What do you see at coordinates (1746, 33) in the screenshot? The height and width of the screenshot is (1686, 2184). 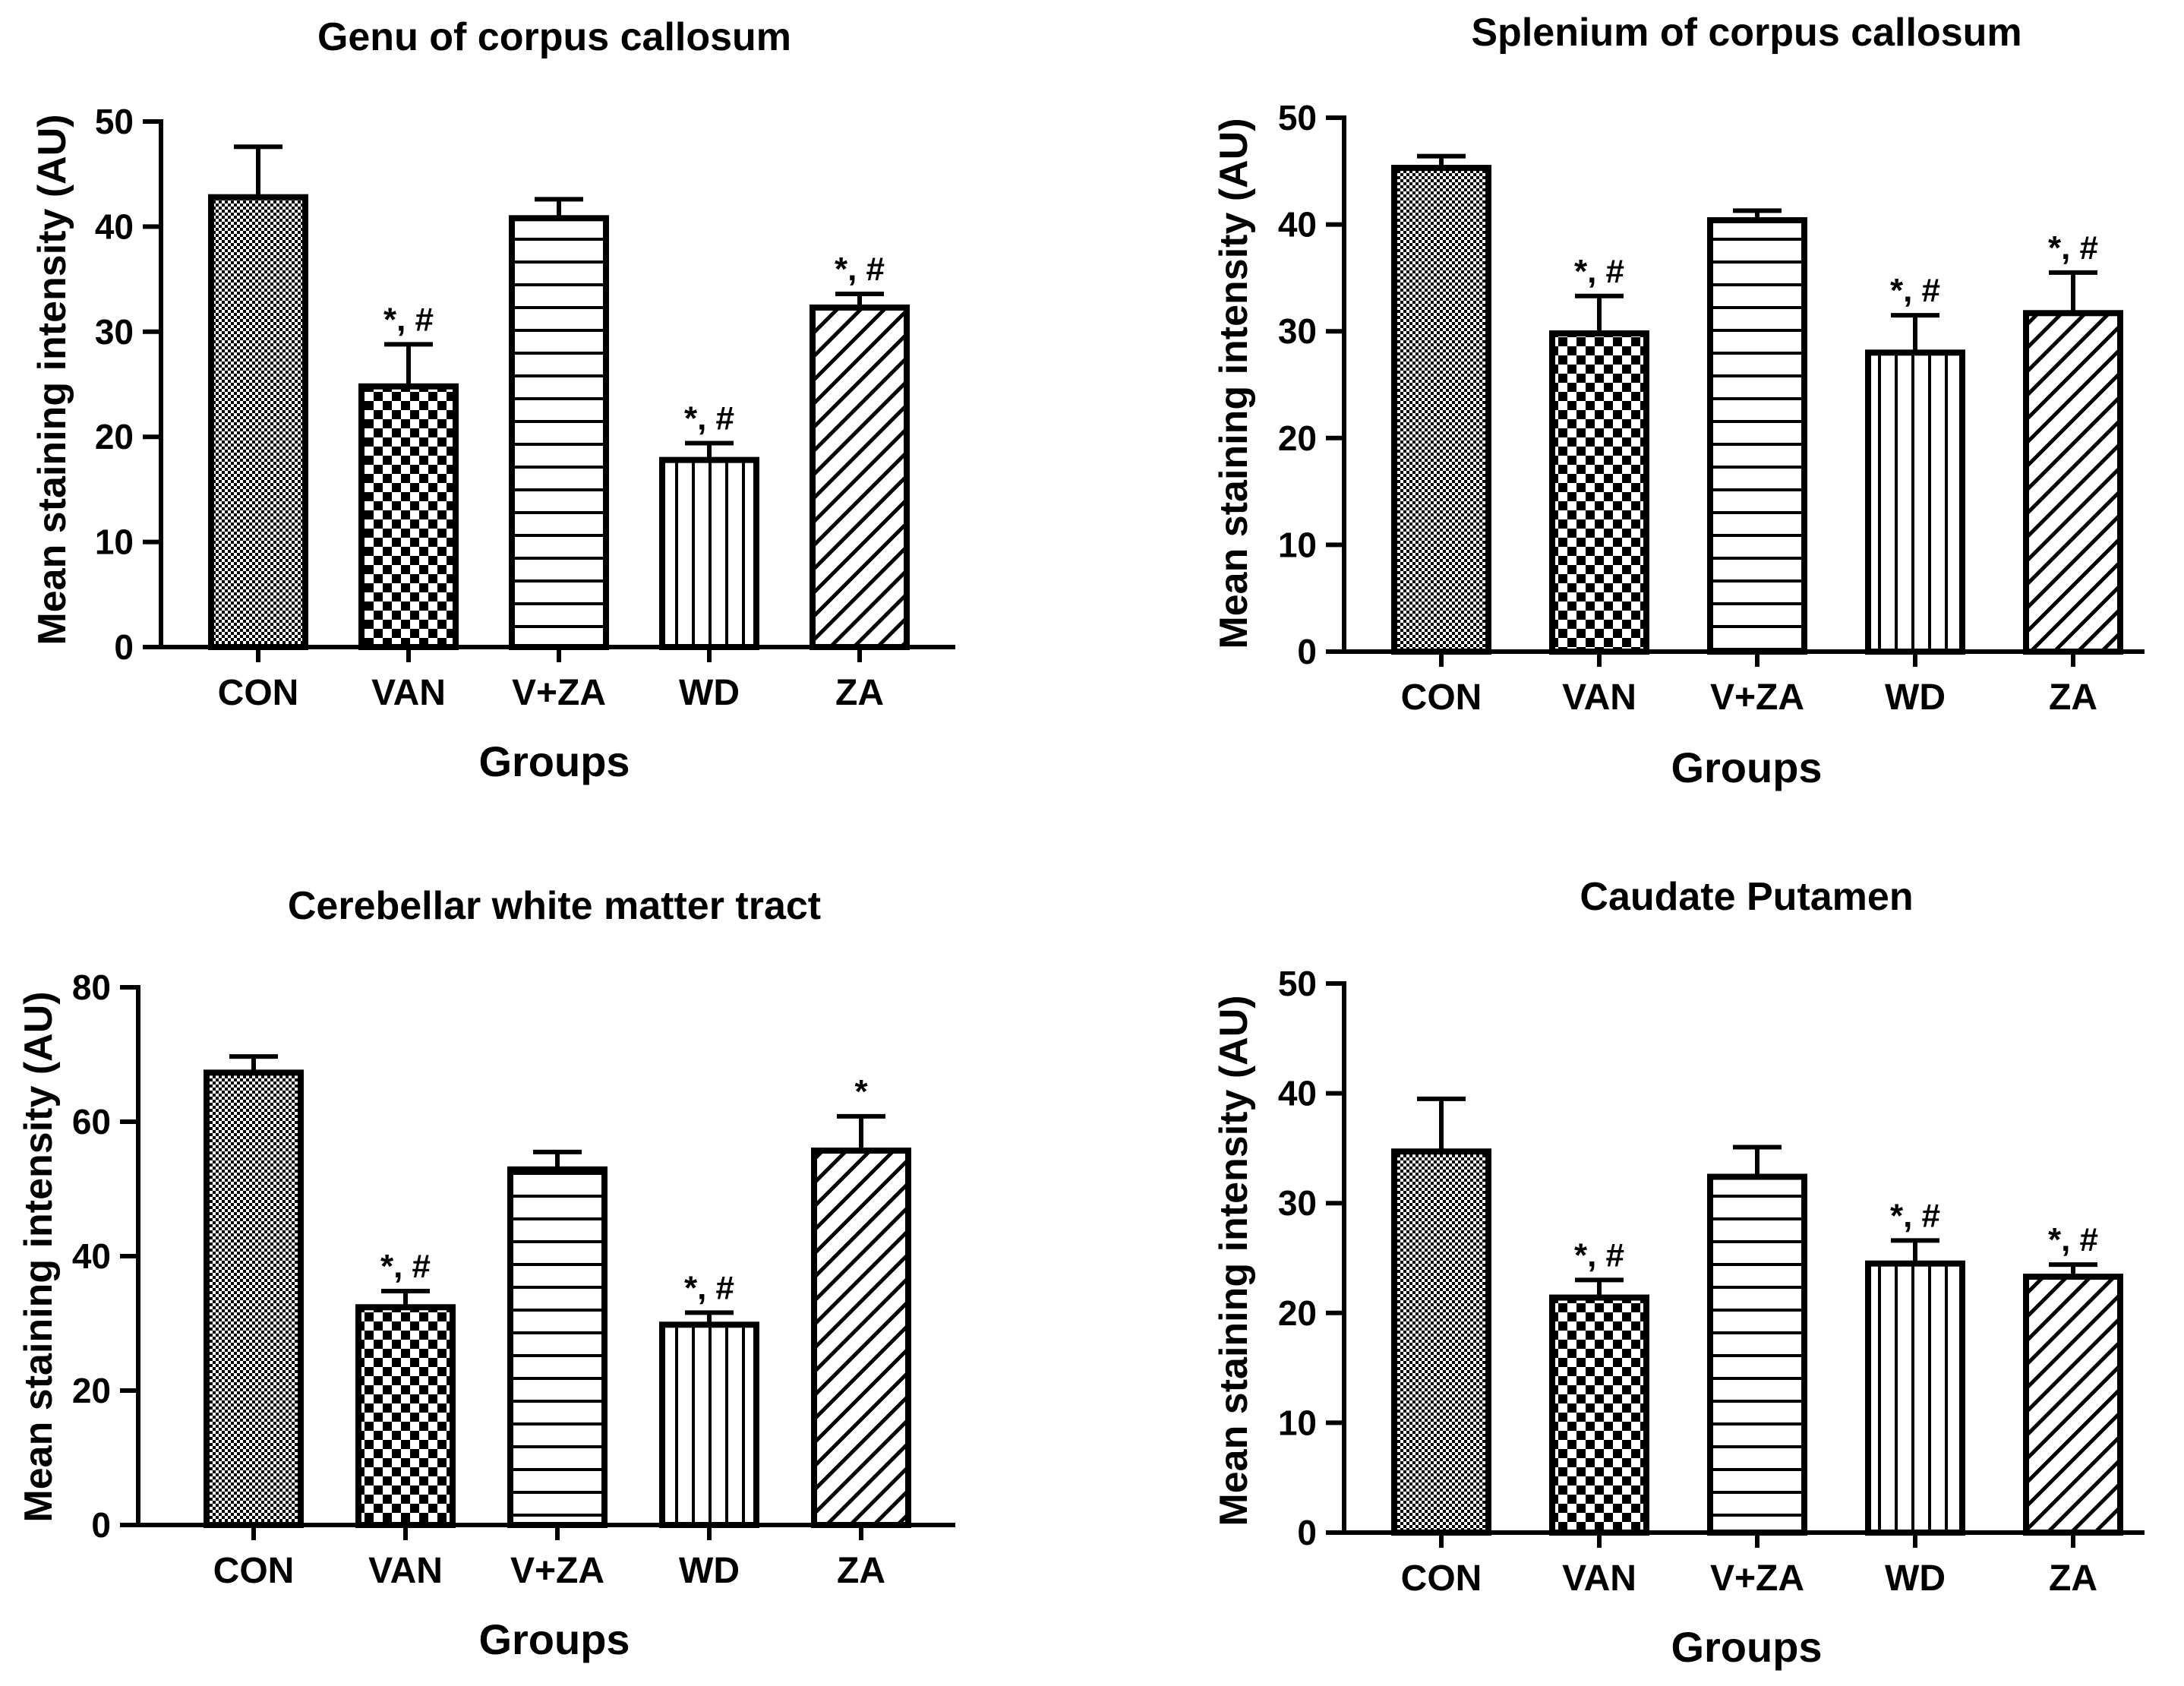 I see `chart-title: Splenium of corpus callosum` at bounding box center [1746, 33].